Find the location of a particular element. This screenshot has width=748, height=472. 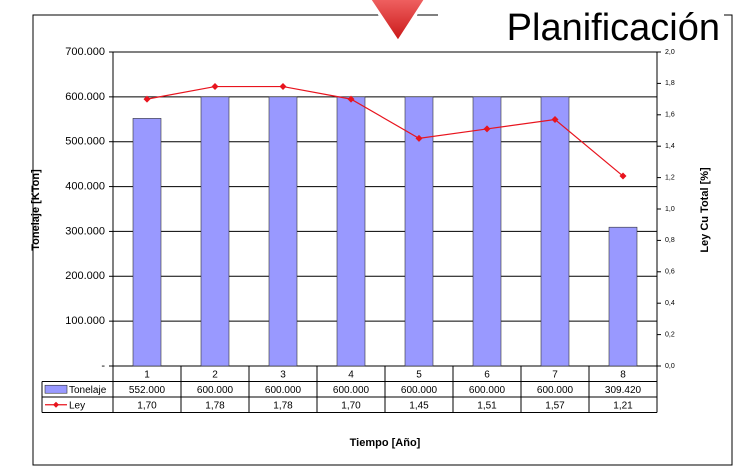

legend-label: Ley is located at coordinates (77, 405).